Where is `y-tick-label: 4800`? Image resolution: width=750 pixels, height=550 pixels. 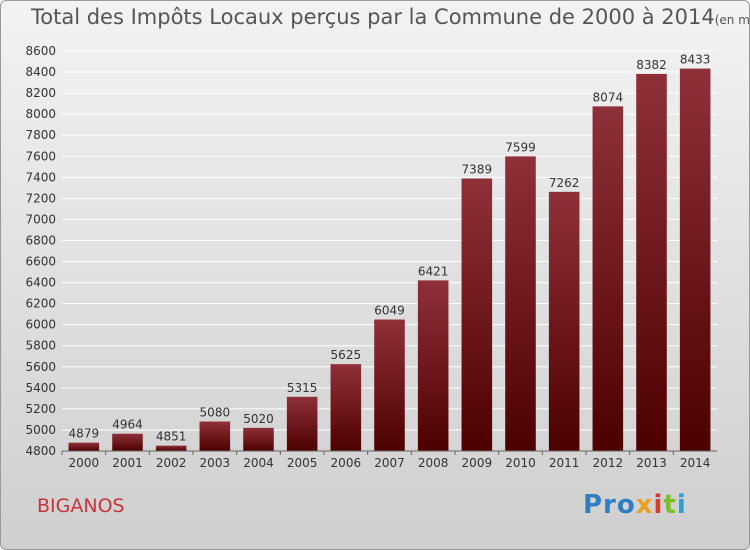 y-tick-label: 4800 is located at coordinates (40, 451).